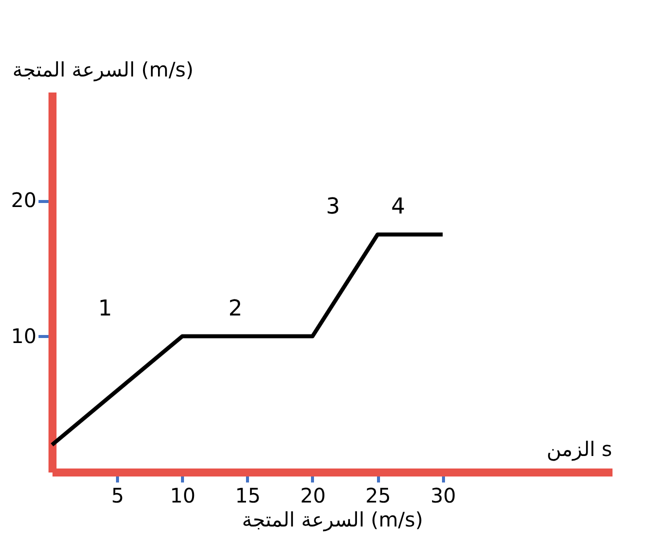 Image resolution: width=672 pixels, height=553 pixels. What do you see at coordinates (235, 309) in the screenshot?
I see `annotation: 2` at bounding box center [235, 309].